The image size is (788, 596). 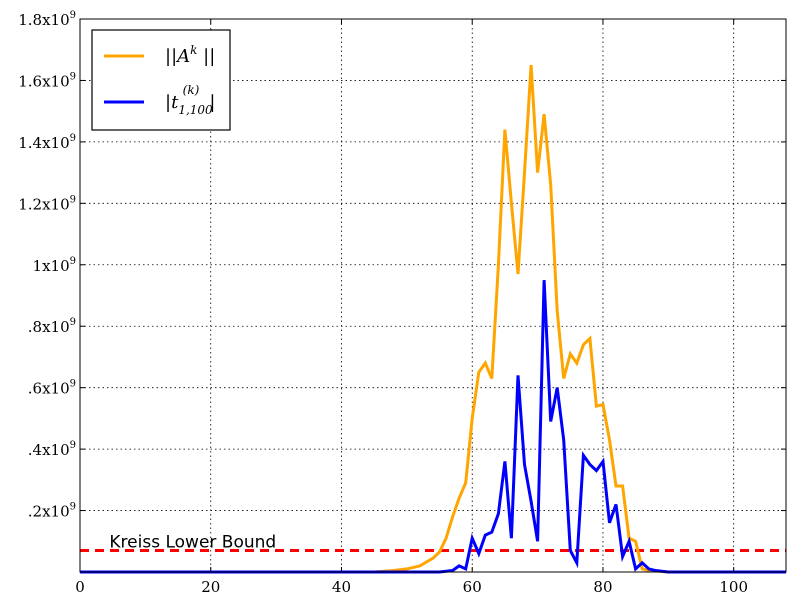 What do you see at coordinates (47, 80) in the screenshot?
I see `y-tick-label: 1.6x109` at bounding box center [47, 80].